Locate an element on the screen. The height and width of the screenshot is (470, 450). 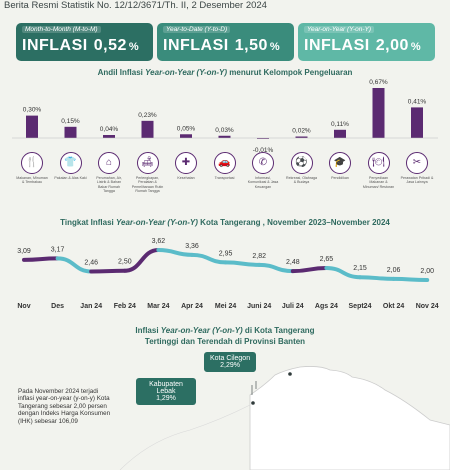
line-label-2: 2,46 is located at coordinates (91, 262).